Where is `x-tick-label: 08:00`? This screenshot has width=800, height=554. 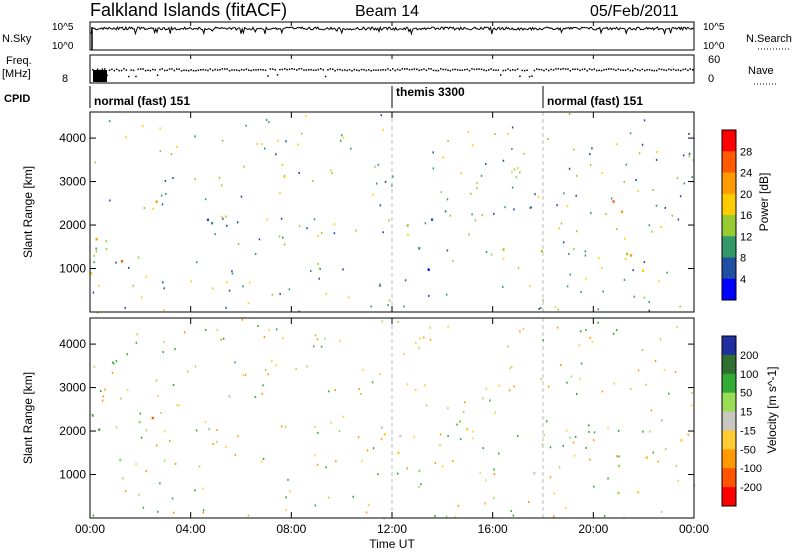 x-tick-label: 08:00 is located at coordinates (291, 529).